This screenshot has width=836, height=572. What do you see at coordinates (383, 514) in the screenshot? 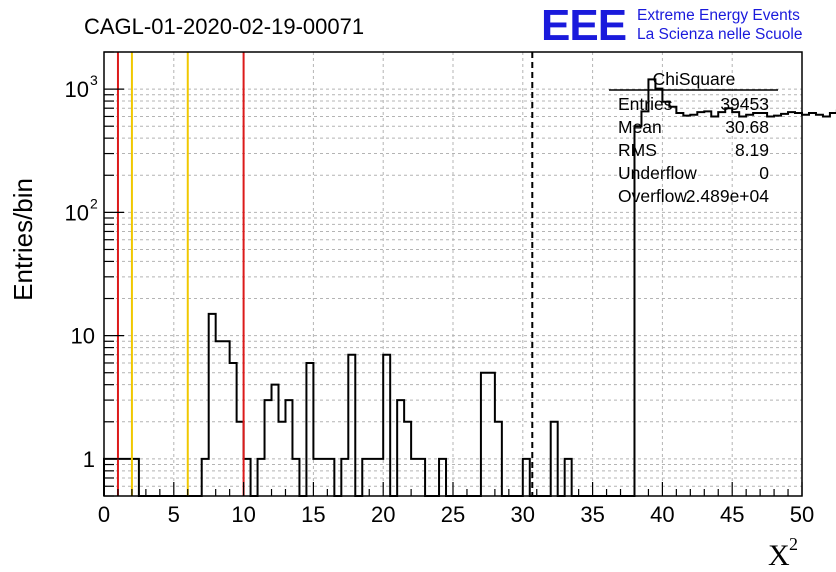
I see `x-tick-label: 20` at bounding box center [383, 514].